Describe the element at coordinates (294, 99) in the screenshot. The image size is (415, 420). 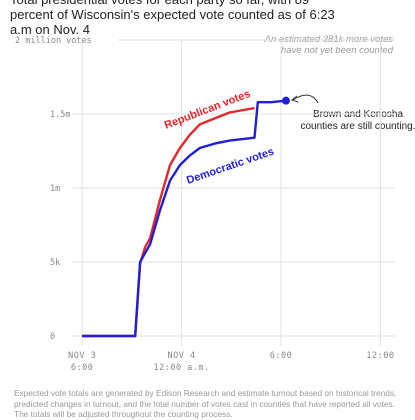
I see `arrow-head` at that location.